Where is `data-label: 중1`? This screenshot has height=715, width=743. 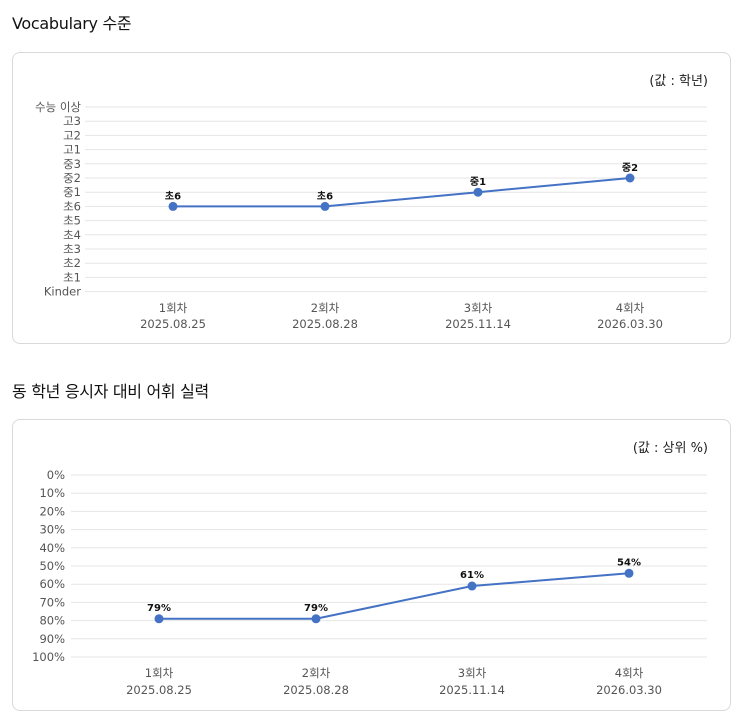 data-label: 중1 is located at coordinates (478, 182).